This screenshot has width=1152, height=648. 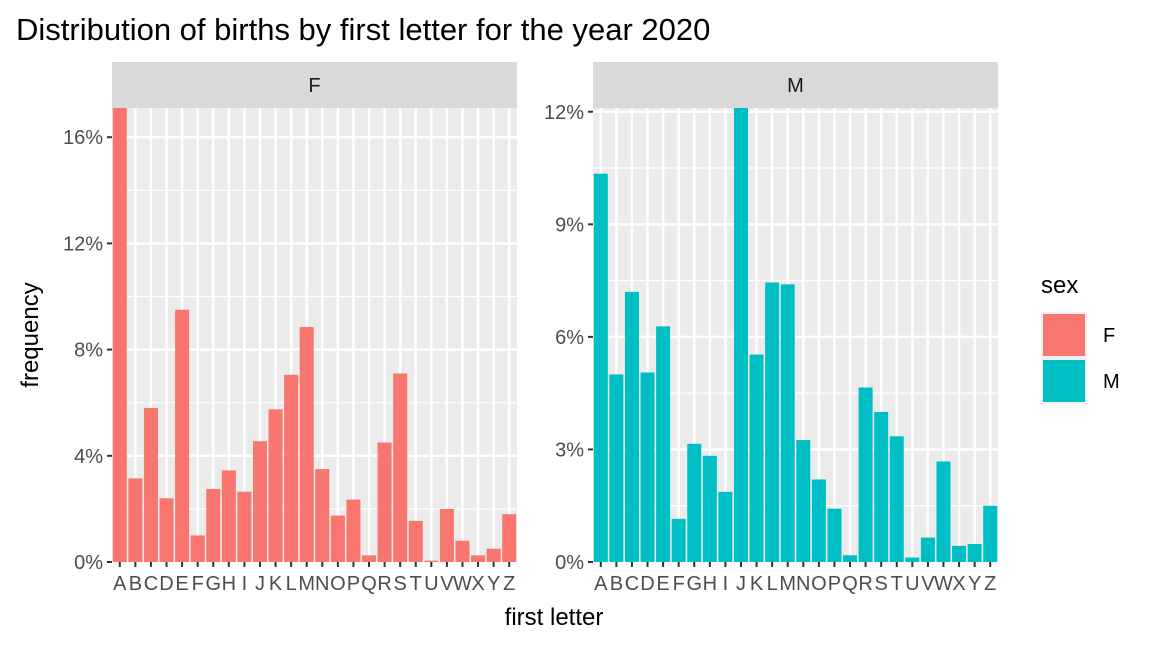 What do you see at coordinates (740, 335) in the screenshot?
I see `bar-m-j` at bounding box center [740, 335].